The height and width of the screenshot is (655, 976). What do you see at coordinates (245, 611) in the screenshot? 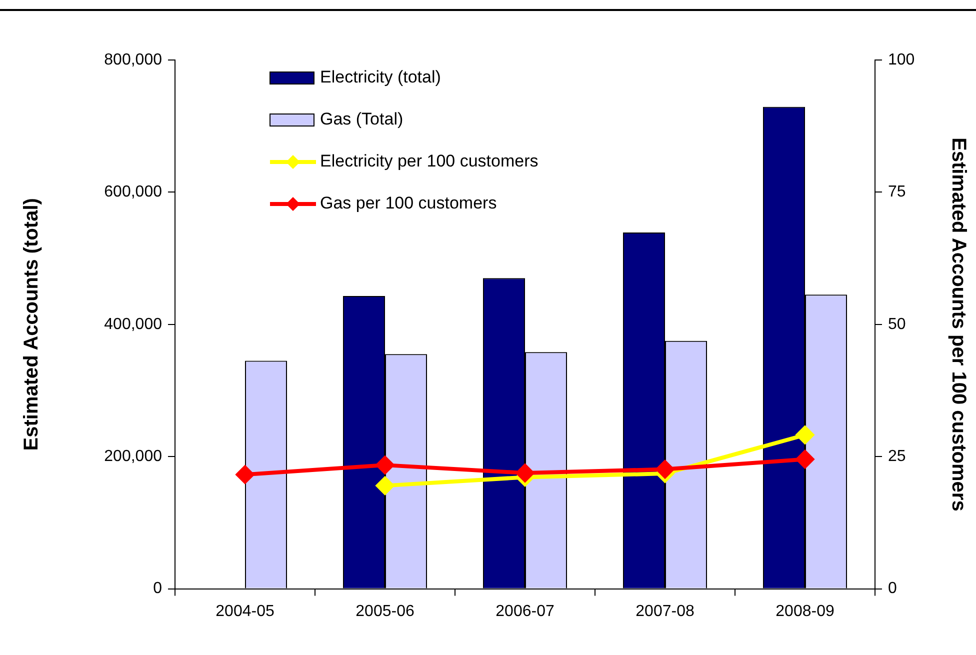
I see `x-tick-label: 2004-05` at bounding box center [245, 611].